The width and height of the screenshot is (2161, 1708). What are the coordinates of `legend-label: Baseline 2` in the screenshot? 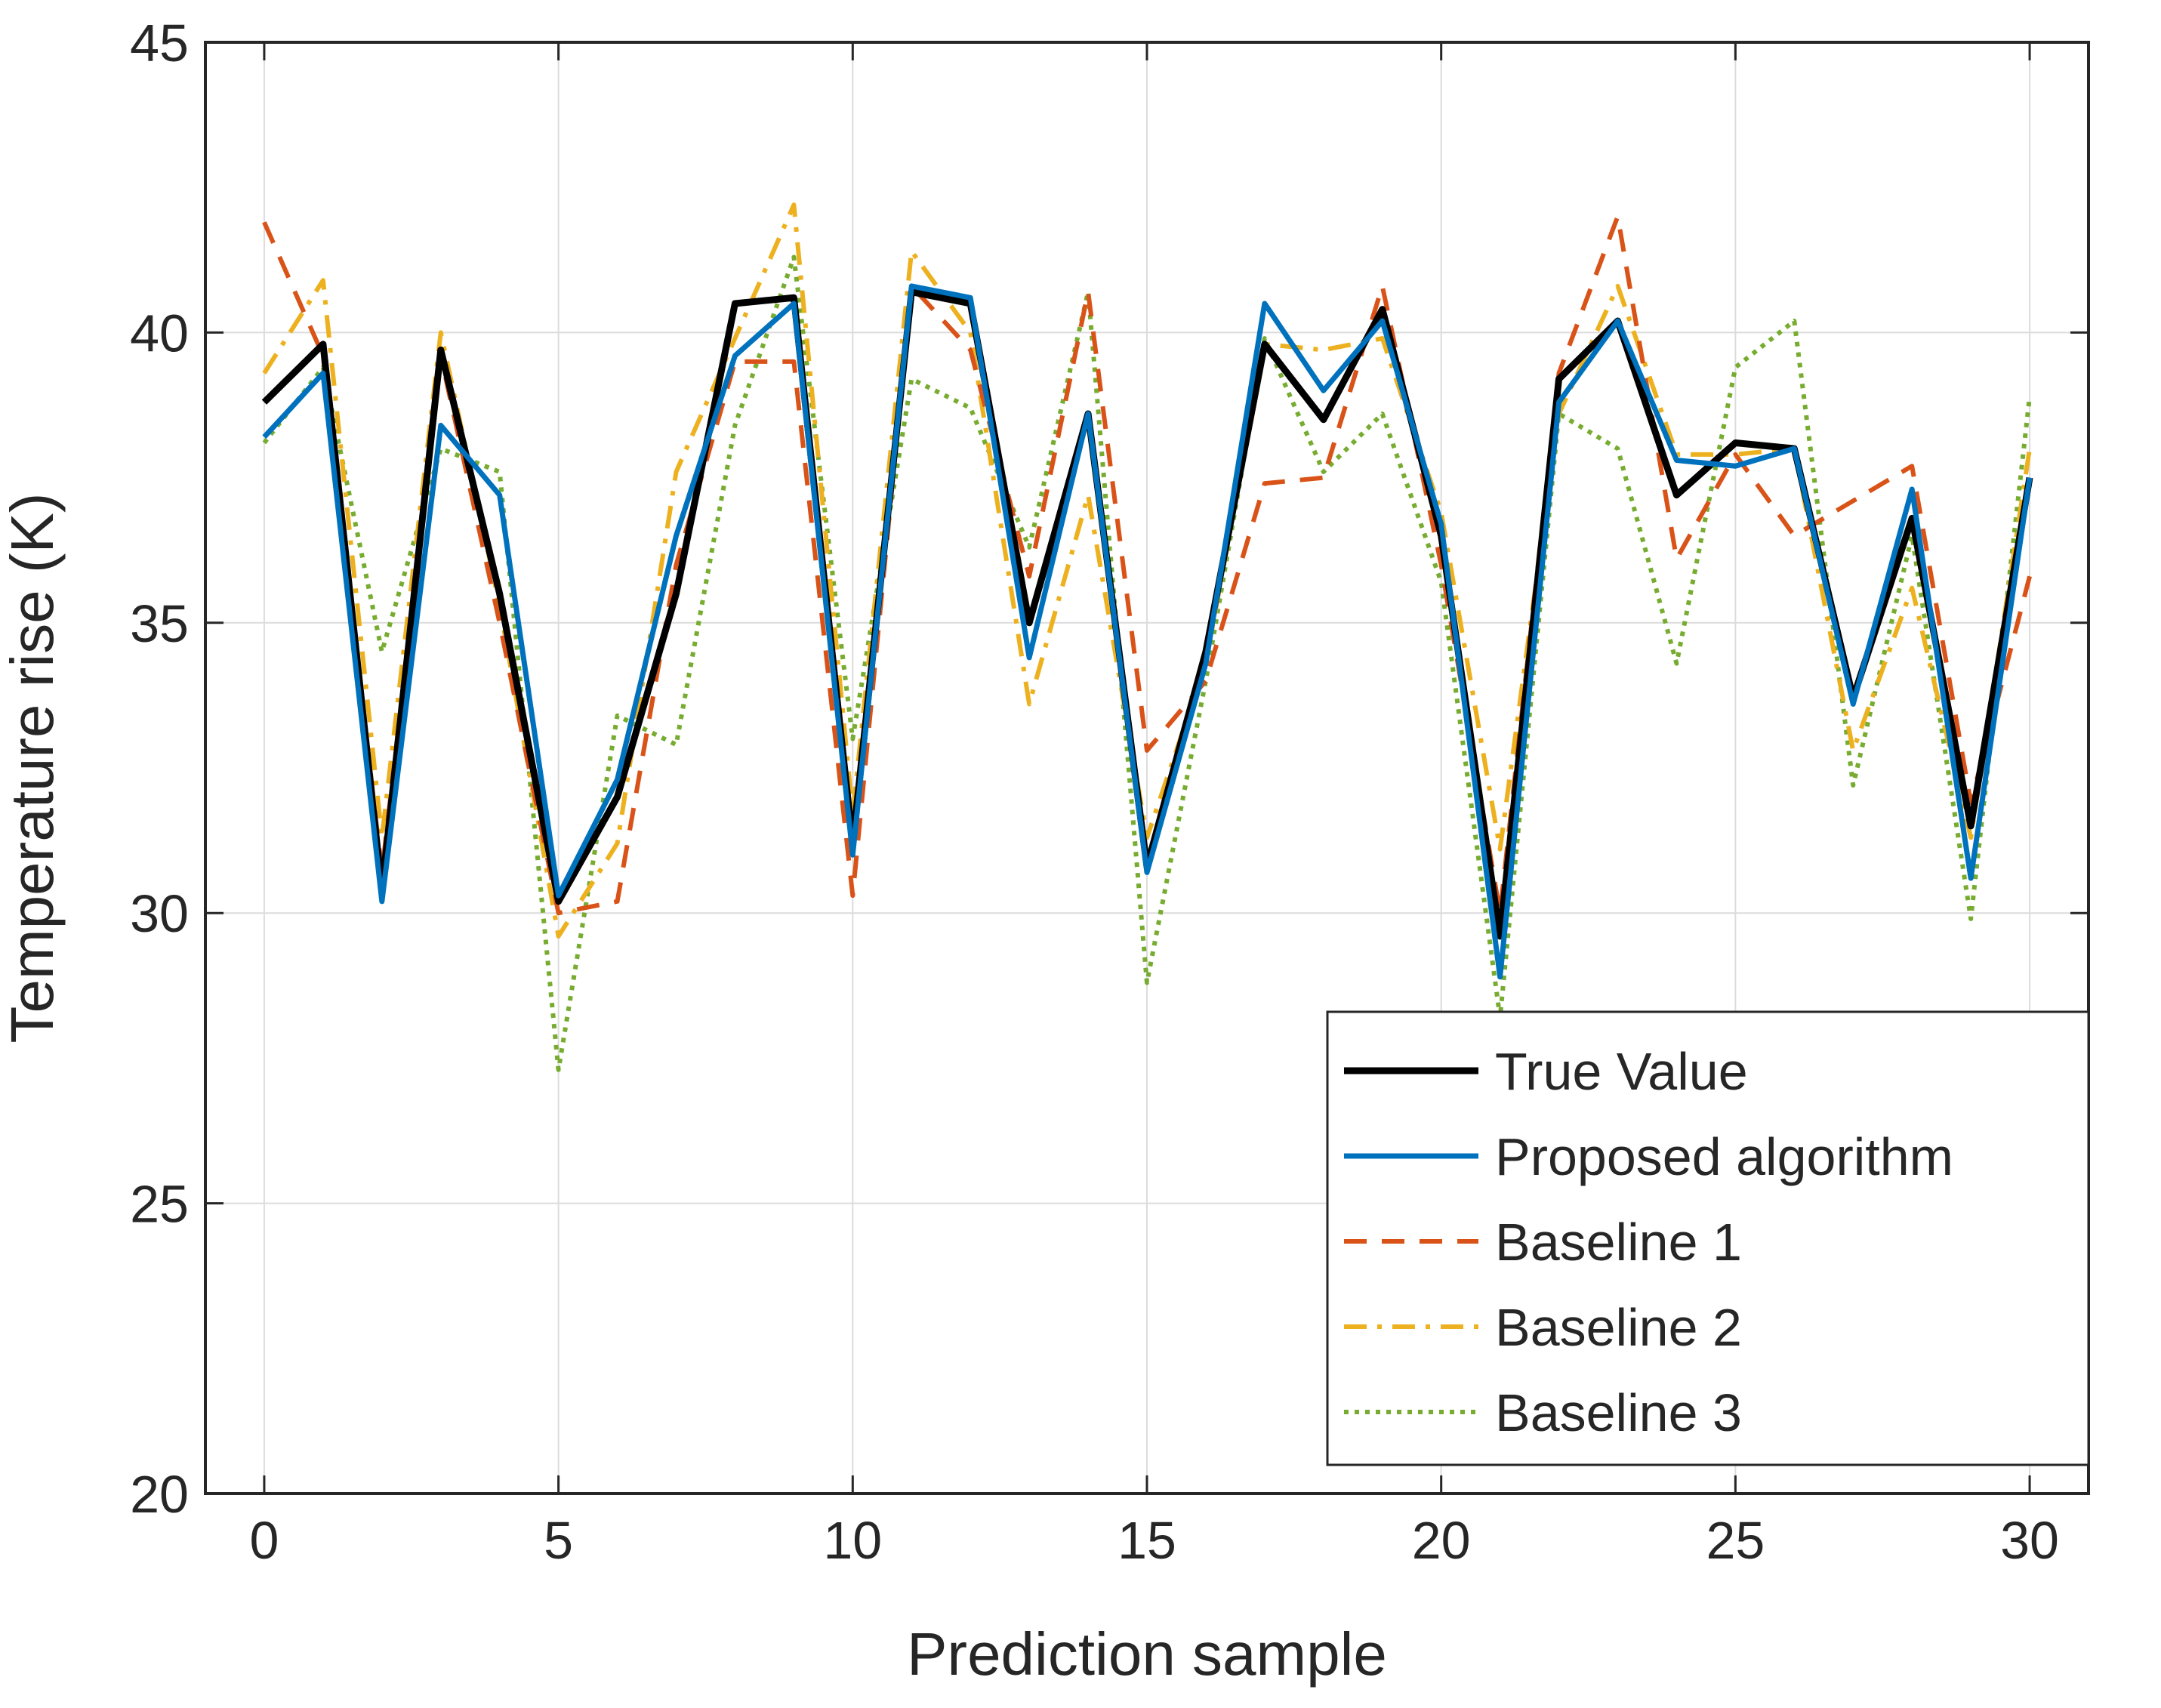 It's located at (1618, 1327).